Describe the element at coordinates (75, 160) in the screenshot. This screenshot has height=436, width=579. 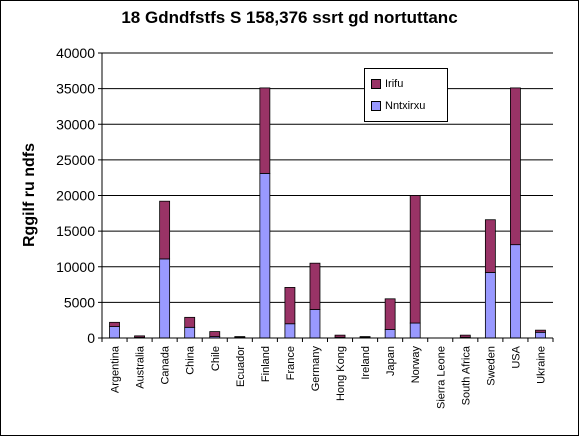
I see `y-tick-label-5: 25000` at that location.